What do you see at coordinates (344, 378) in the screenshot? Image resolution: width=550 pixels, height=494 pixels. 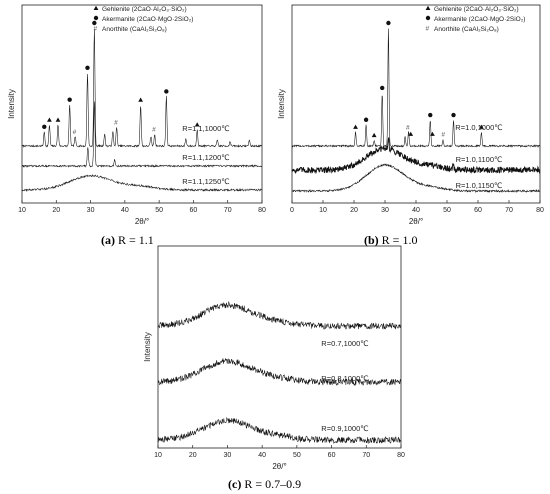 I see `series-label: R=0.8,1000℃` at bounding box center [344, 378].